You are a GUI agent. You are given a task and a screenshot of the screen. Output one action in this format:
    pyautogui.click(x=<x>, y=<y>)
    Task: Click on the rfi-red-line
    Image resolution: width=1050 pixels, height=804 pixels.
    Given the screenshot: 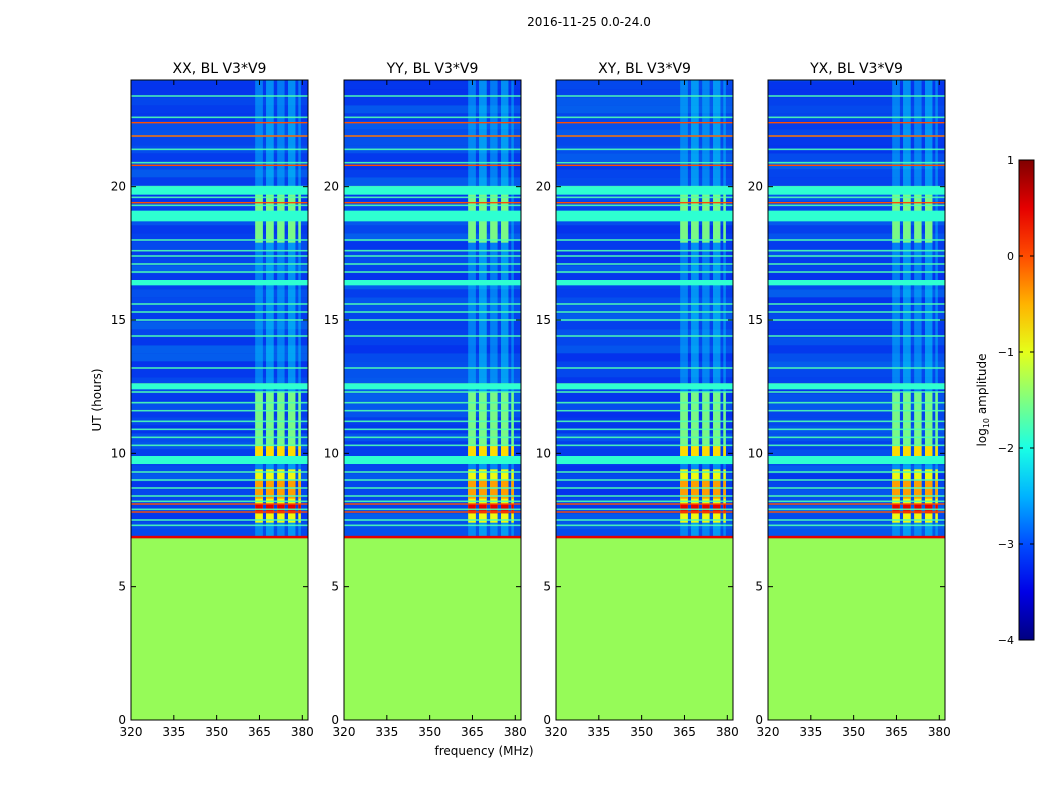 What is the action you would take?
    pyautogui.click(x=644, y=537)
    